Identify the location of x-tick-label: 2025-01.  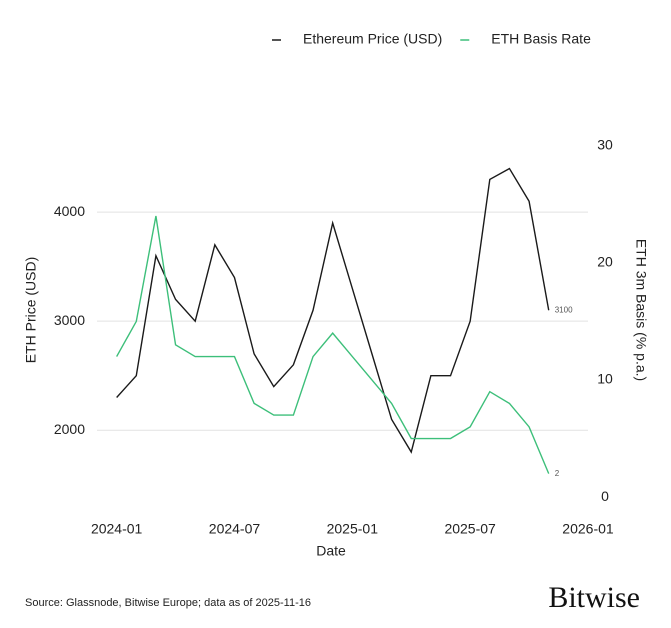
(353, 529).